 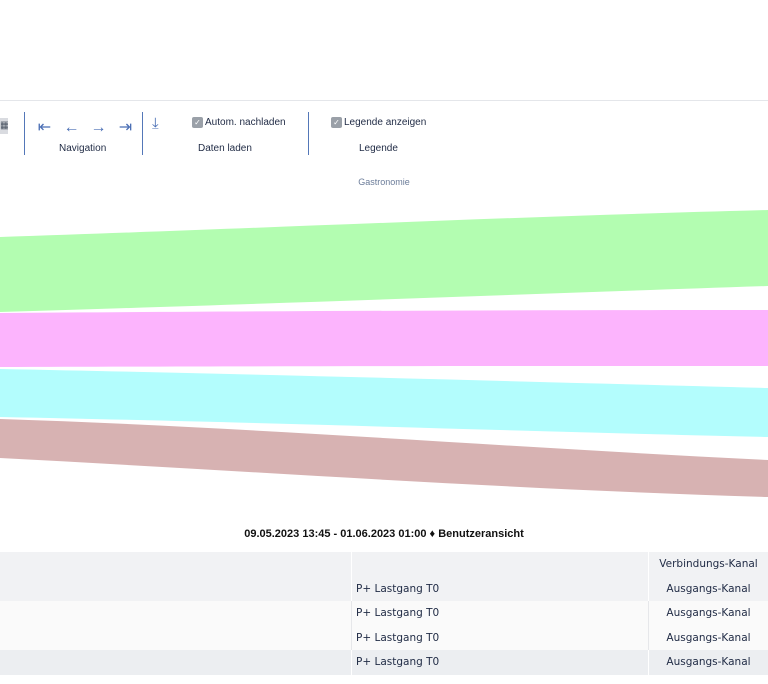 What do you see at coordinates (385, 122) in the screenshot?
I see `show-legend-label: Legende anzeigen` at bounding box center [385, 122].